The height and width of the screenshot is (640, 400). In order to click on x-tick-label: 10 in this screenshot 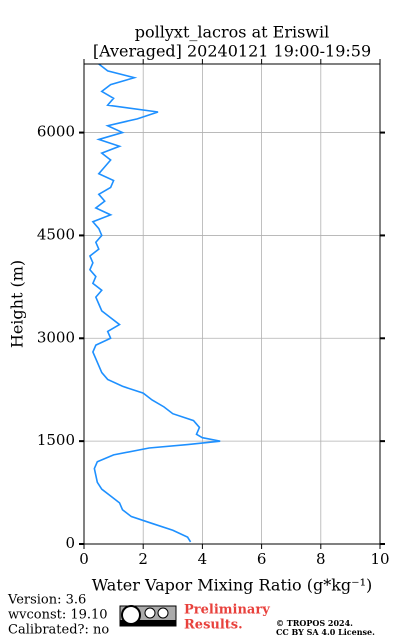, I will do `click(379, 559)`.